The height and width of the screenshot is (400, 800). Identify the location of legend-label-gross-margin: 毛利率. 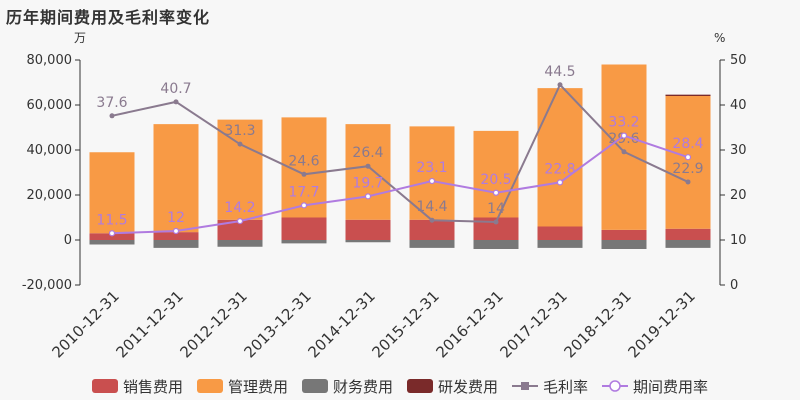
(566, 386).